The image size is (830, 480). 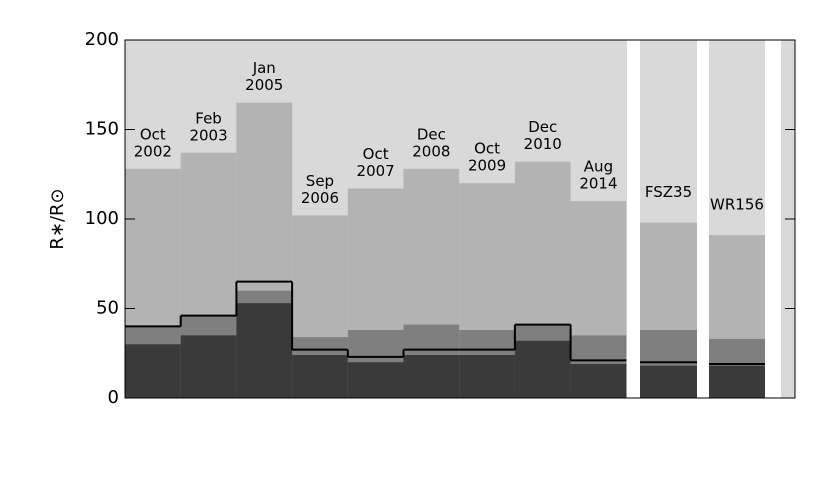 What do you see at coordinates (107, 308) in the screenshot?
I see `y-tick-label: 50` at bounding box center [107, 308].